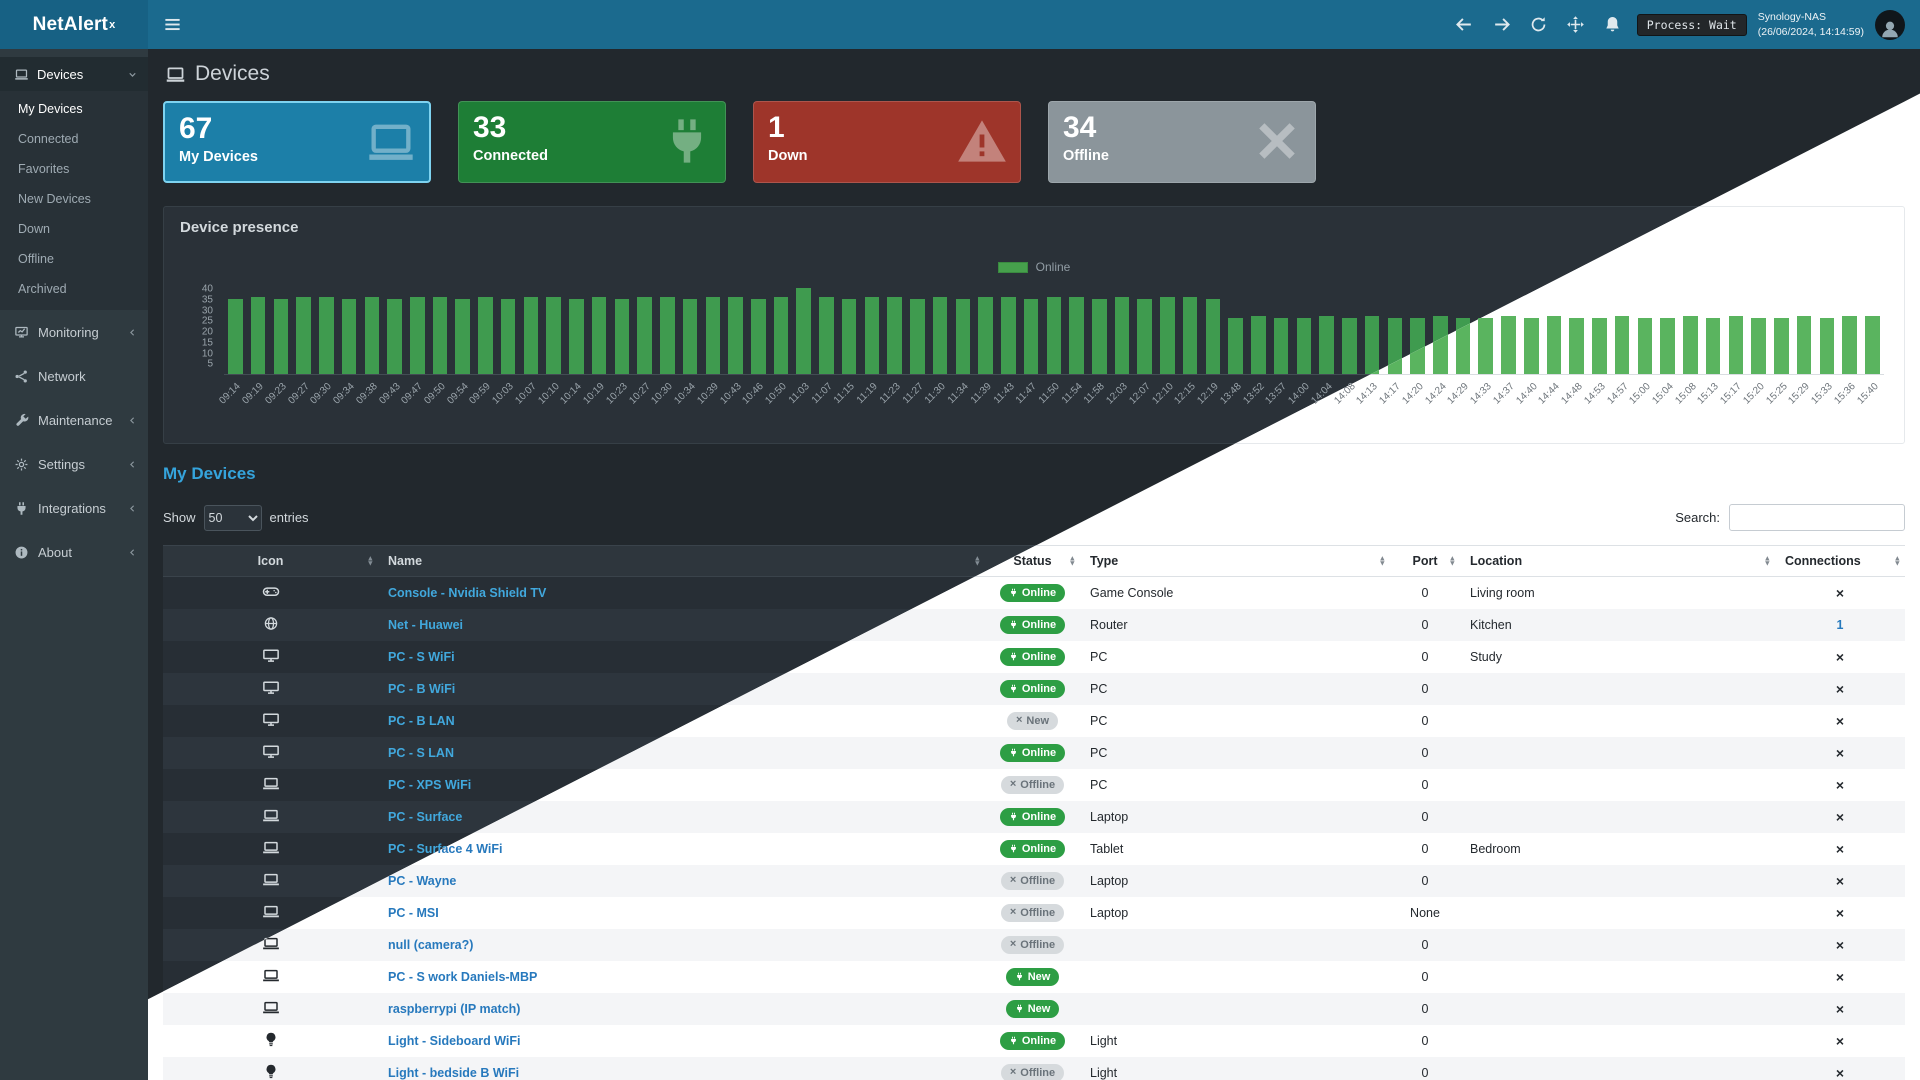 The width and height of the screenshot is (1920, 1080). What do you see at coordinates (74, 552) in the screenshot?
I see `sidebar-item-about: About` at bounding box center [74, 552].